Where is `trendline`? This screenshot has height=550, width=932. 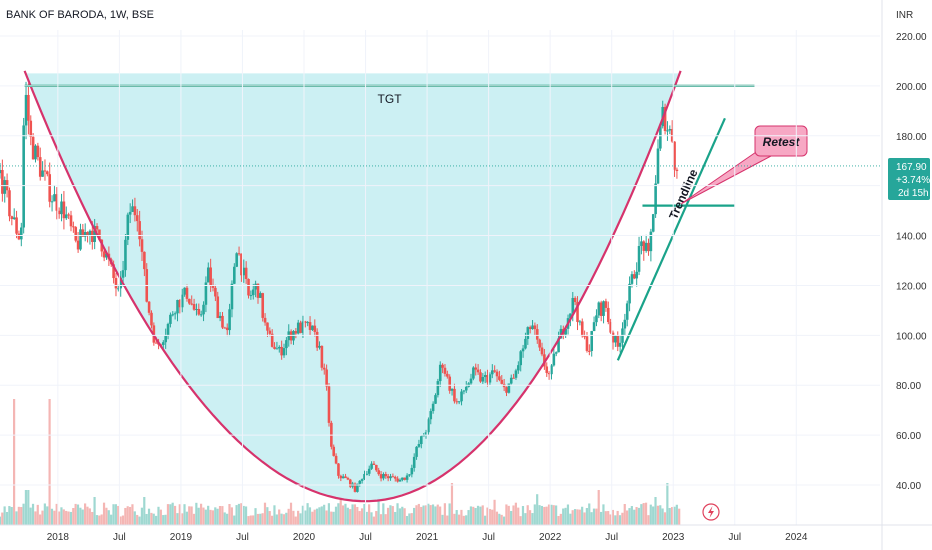 trendline is located at coordinates (671, 239).